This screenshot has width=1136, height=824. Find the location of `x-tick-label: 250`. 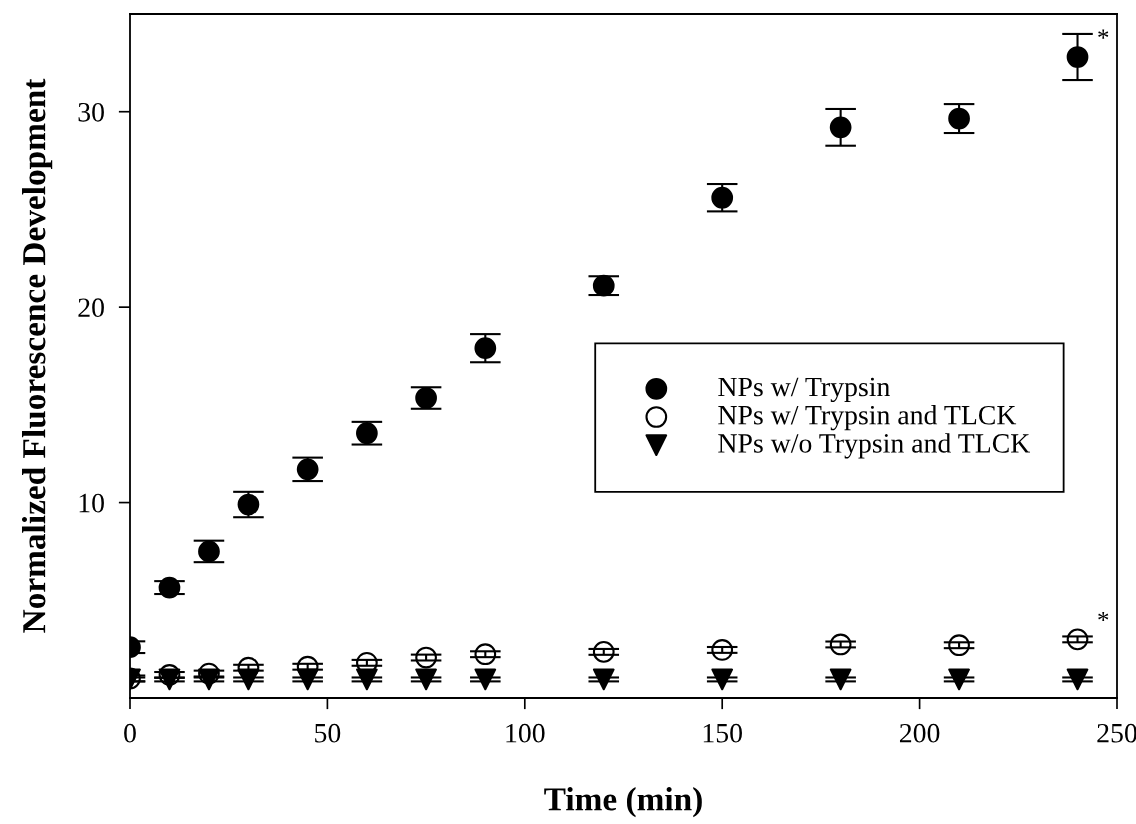

x-tick-label: 250 is located at coordinates (1116, 733).